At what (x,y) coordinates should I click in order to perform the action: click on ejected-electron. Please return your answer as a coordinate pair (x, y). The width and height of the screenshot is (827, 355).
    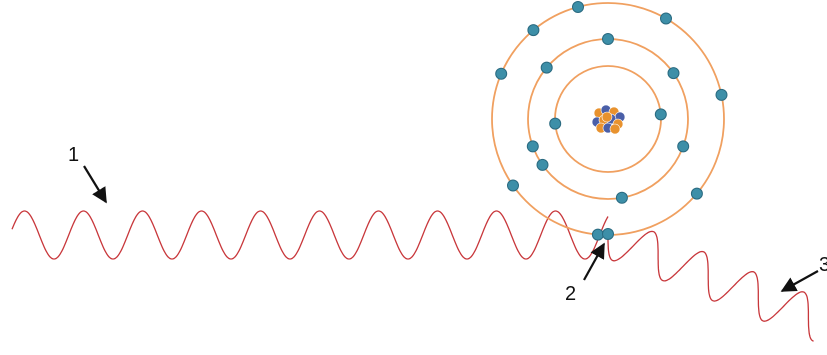
    Looking at the image, I should click on (608, 234).